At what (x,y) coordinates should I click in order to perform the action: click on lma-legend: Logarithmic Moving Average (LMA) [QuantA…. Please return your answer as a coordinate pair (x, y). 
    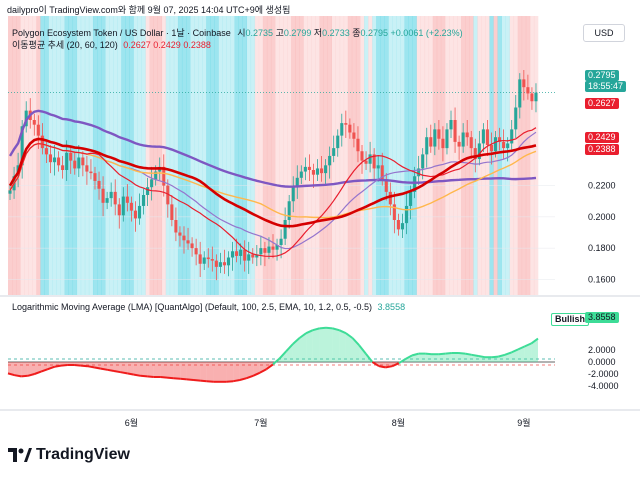
    Looking at the image, I should click on (208, 307).